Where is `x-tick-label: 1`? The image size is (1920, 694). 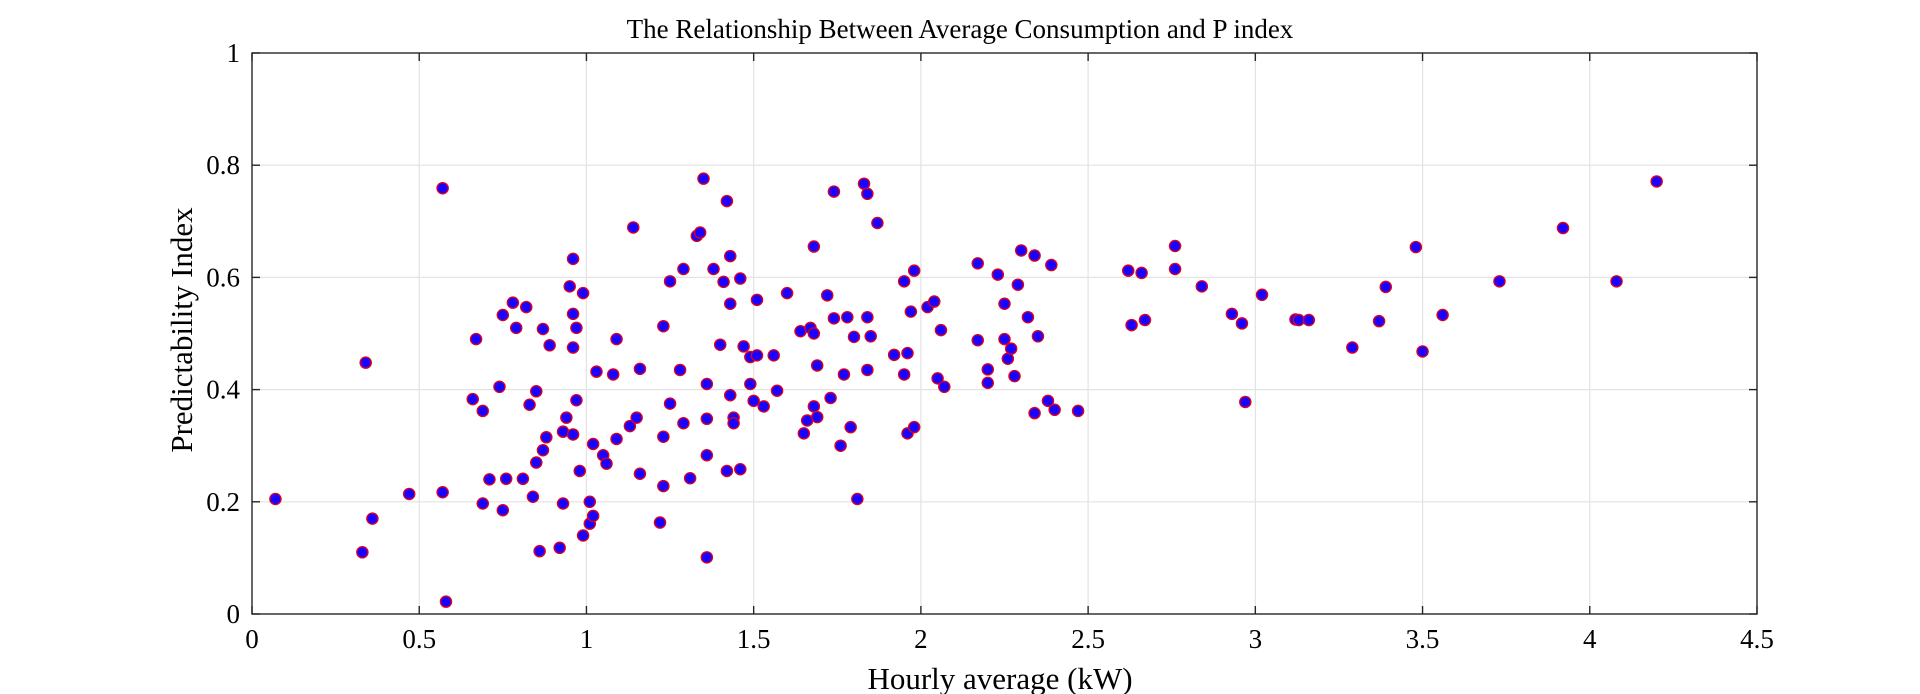 x-tick-label: 1 is located at coordinates (587, 639).